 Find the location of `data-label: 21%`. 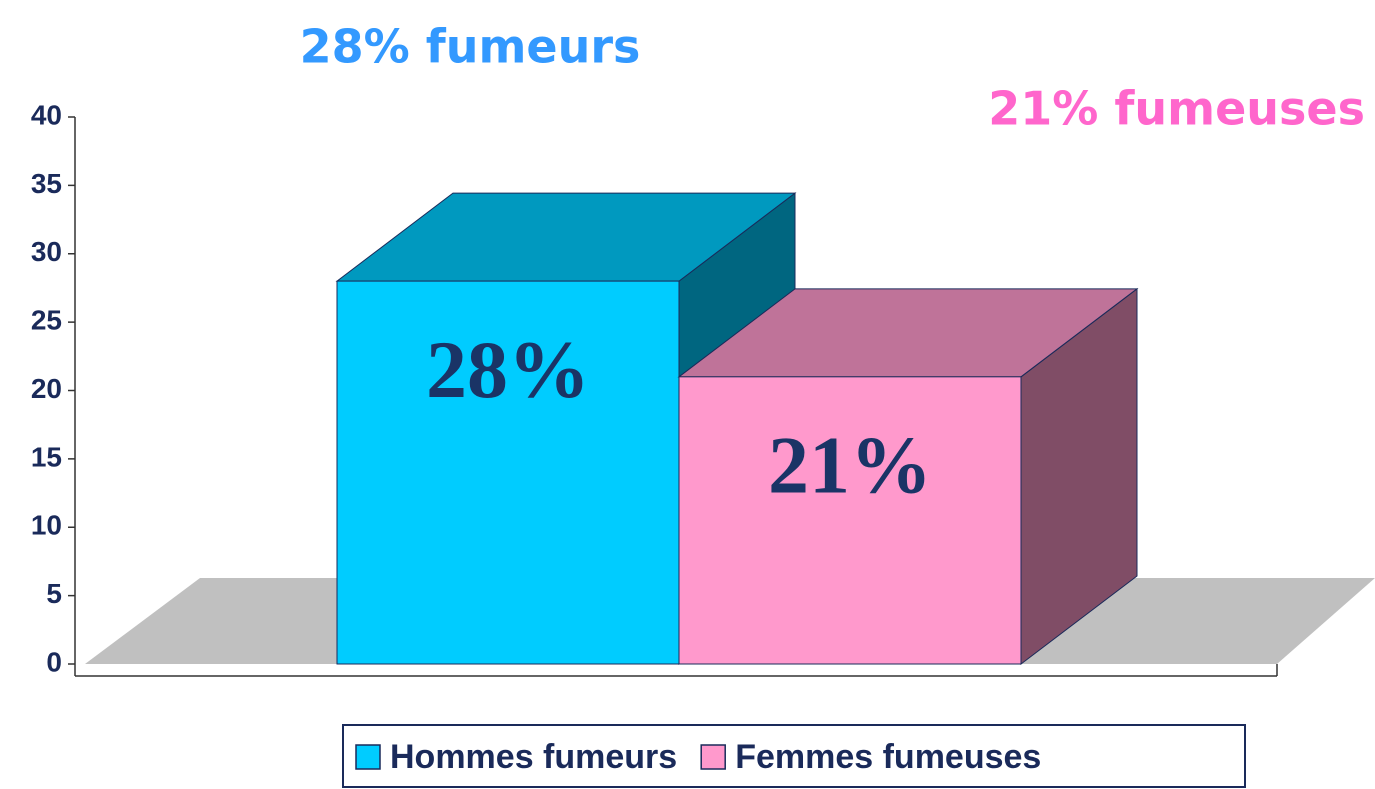

data-label: 21% is located at coordinates (850, 465).